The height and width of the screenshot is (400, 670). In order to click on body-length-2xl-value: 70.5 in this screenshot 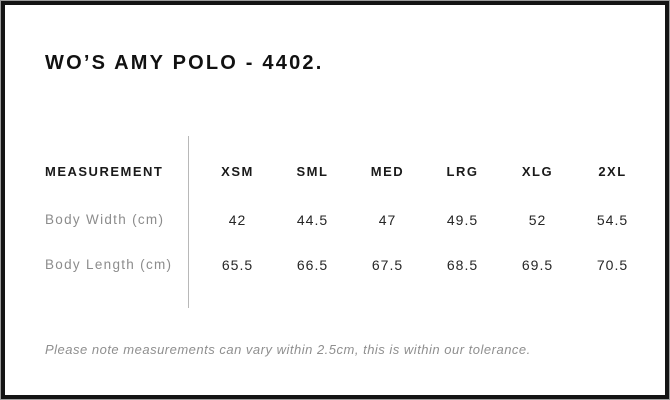, I will do `click(612, 265)`.